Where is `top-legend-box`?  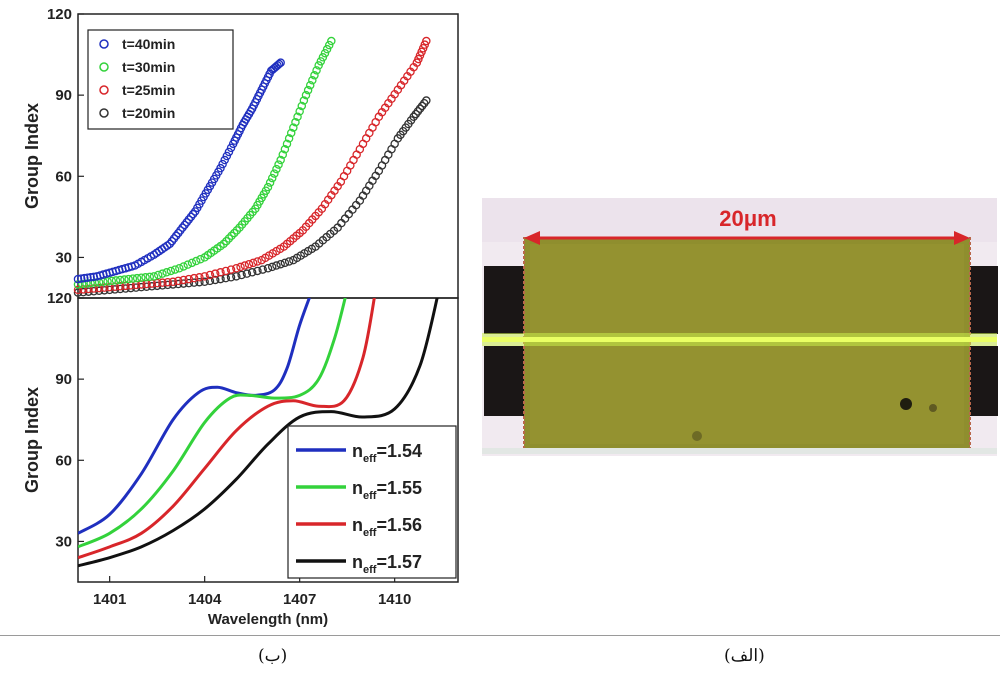
top-legend-box is located at coordinates (160, 79).